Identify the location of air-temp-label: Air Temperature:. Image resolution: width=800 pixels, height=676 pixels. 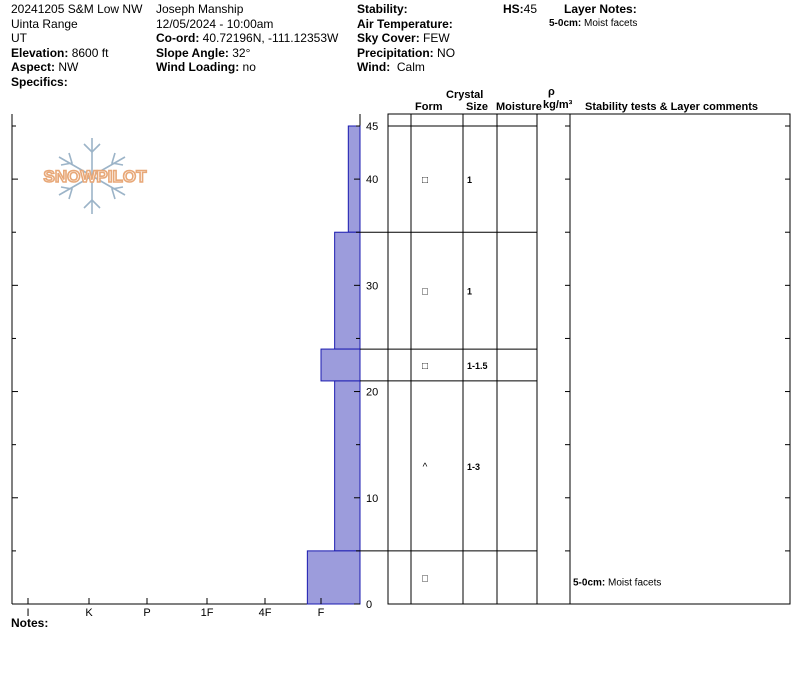
(405, 23).